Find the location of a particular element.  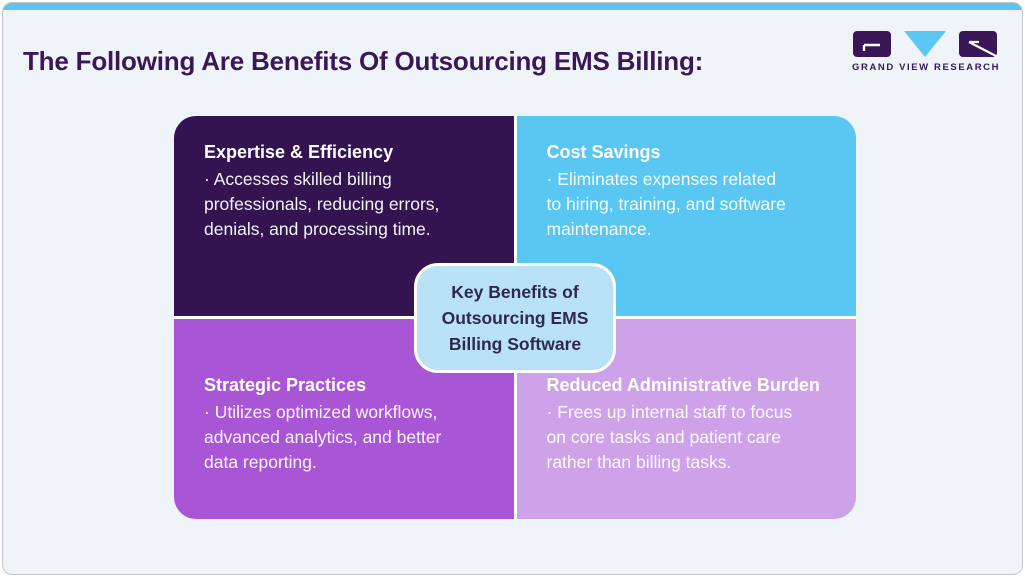

quadrant-title: Expertise & Efficiency is located at coordinates (299, 152).